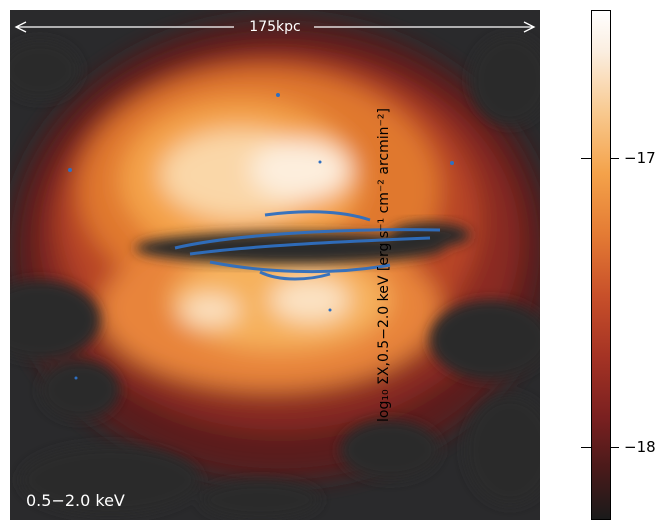 This screenshot has width=668, height=527. Describe the element at coordinates (601, 265) in the screenshot. I see `colorbar` at that location.